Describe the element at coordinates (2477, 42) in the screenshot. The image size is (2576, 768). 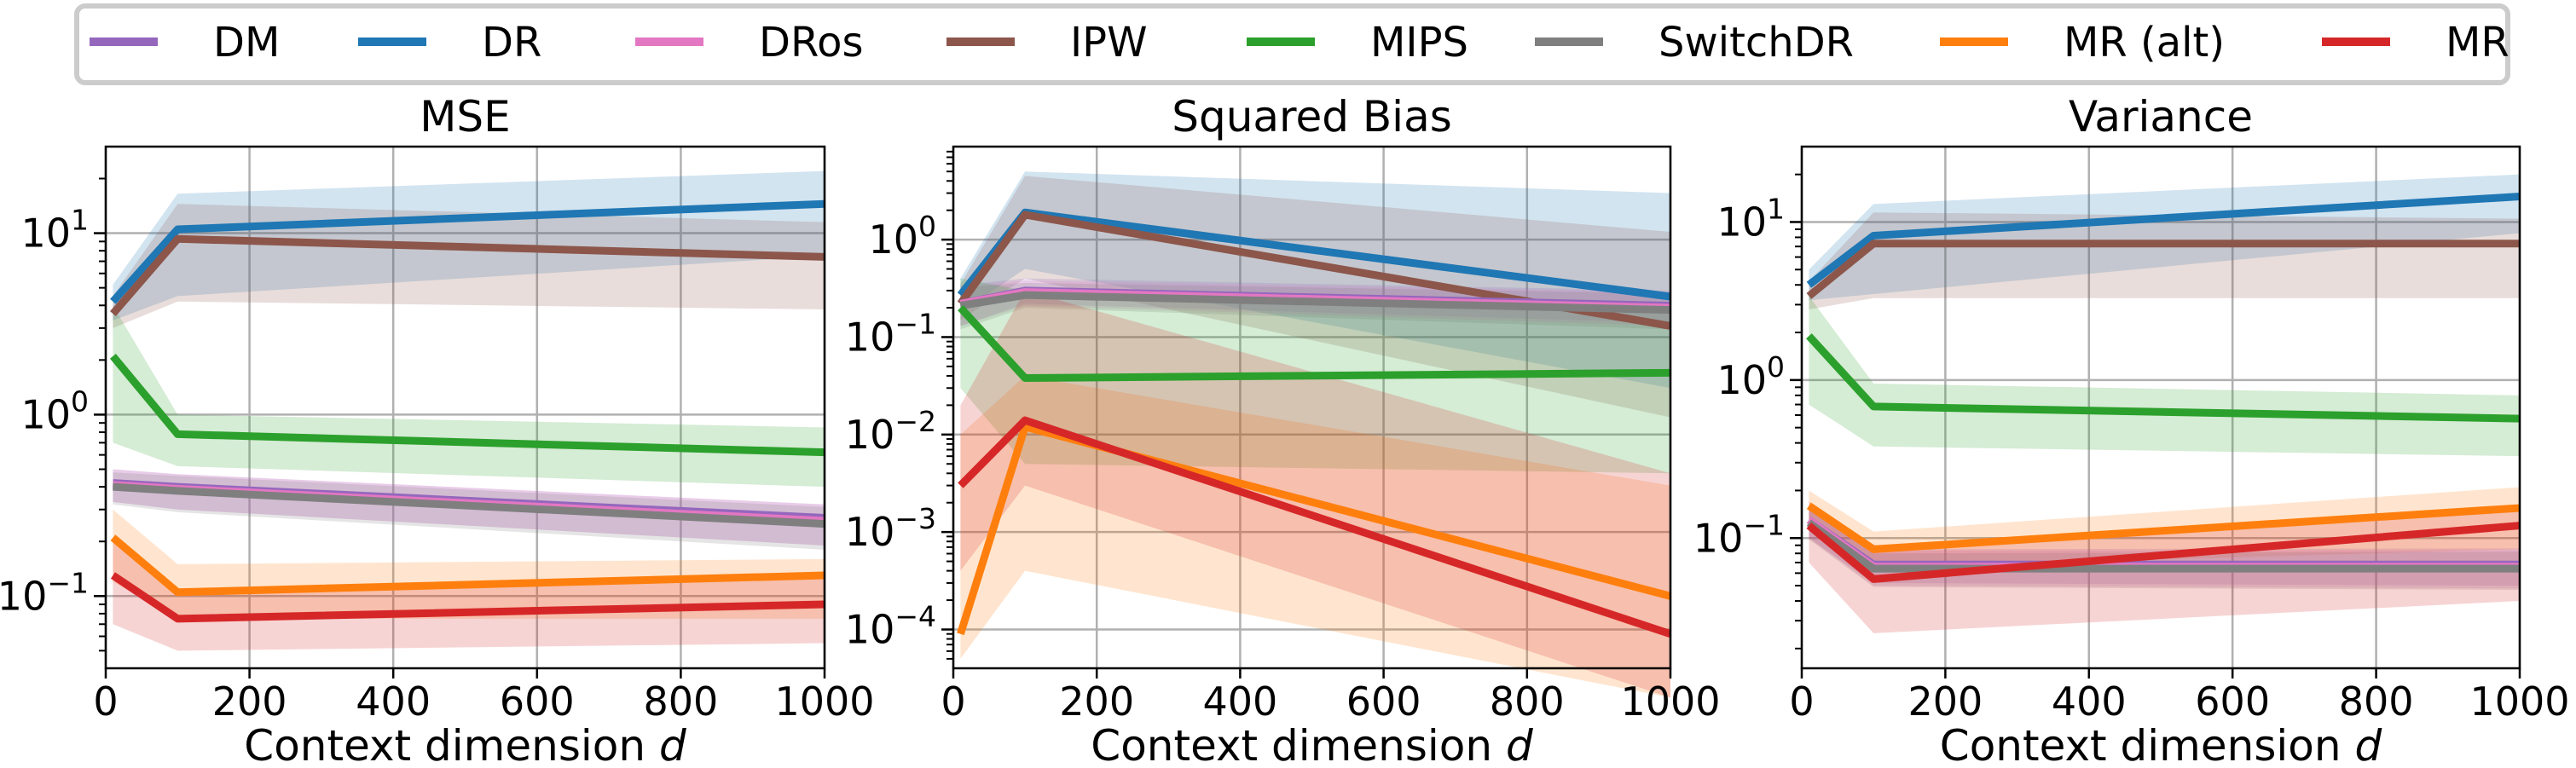
I see `legend-label: MR` at that location.